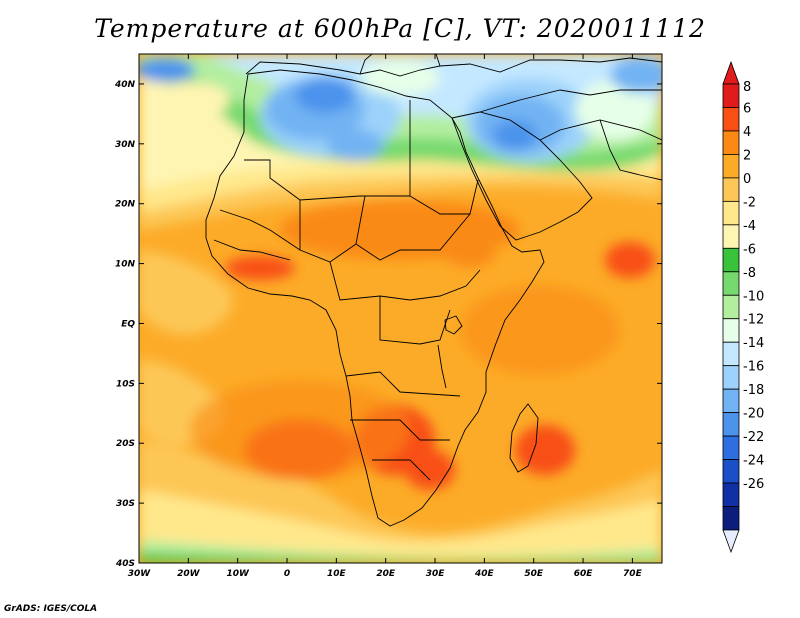  What do you see at coordinates (633, 574) in the screenshot?
I see `lon-tick-label: 70E` at bounding box center [633, 574].